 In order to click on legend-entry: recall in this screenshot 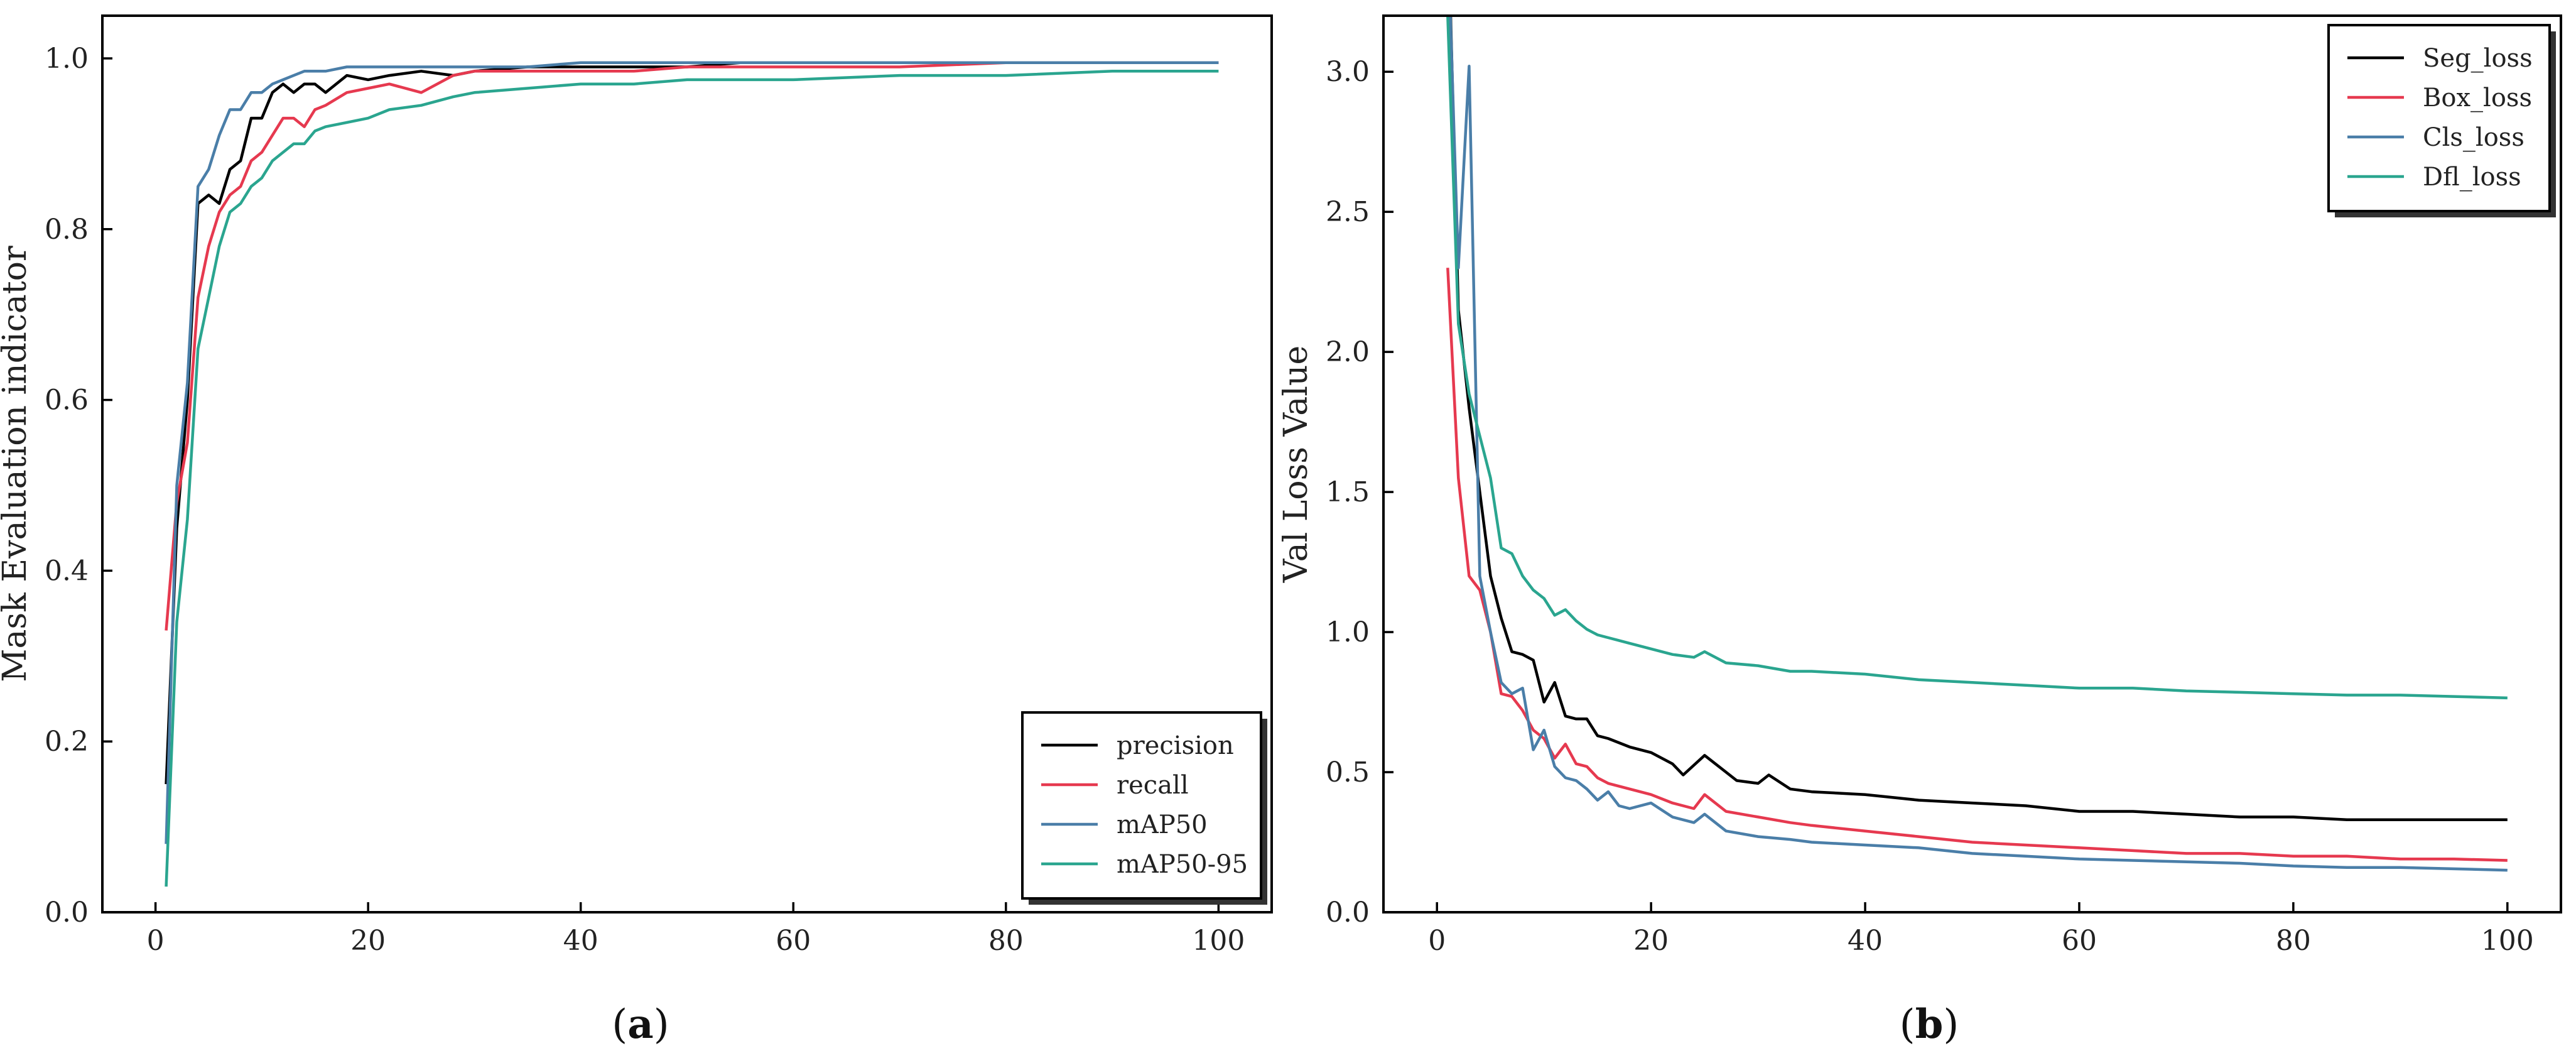, I will do `click(1153, 786)`.